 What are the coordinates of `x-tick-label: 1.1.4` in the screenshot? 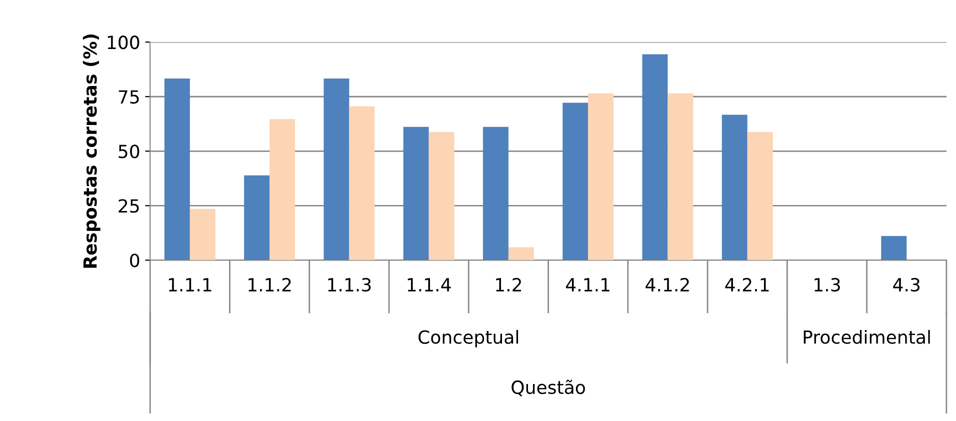 It's located at (429, 285).